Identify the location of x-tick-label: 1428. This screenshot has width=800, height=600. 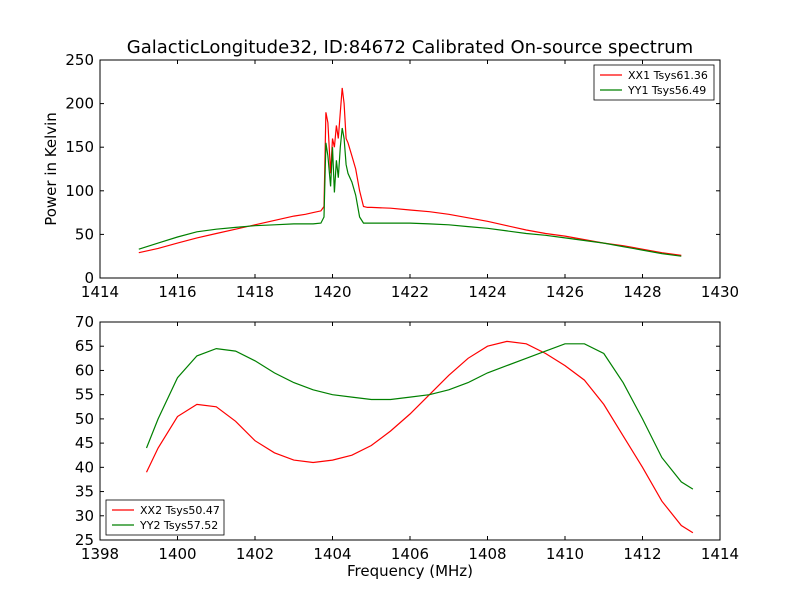
(642, 292).